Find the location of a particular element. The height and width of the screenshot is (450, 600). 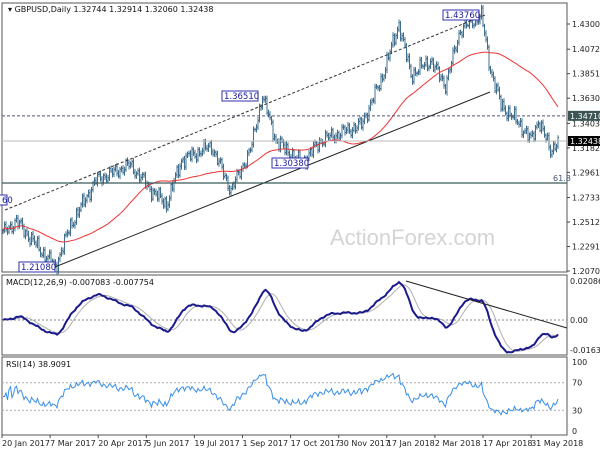

date-tick: 17 Apr 2018 is located at coordinates (507, 443).